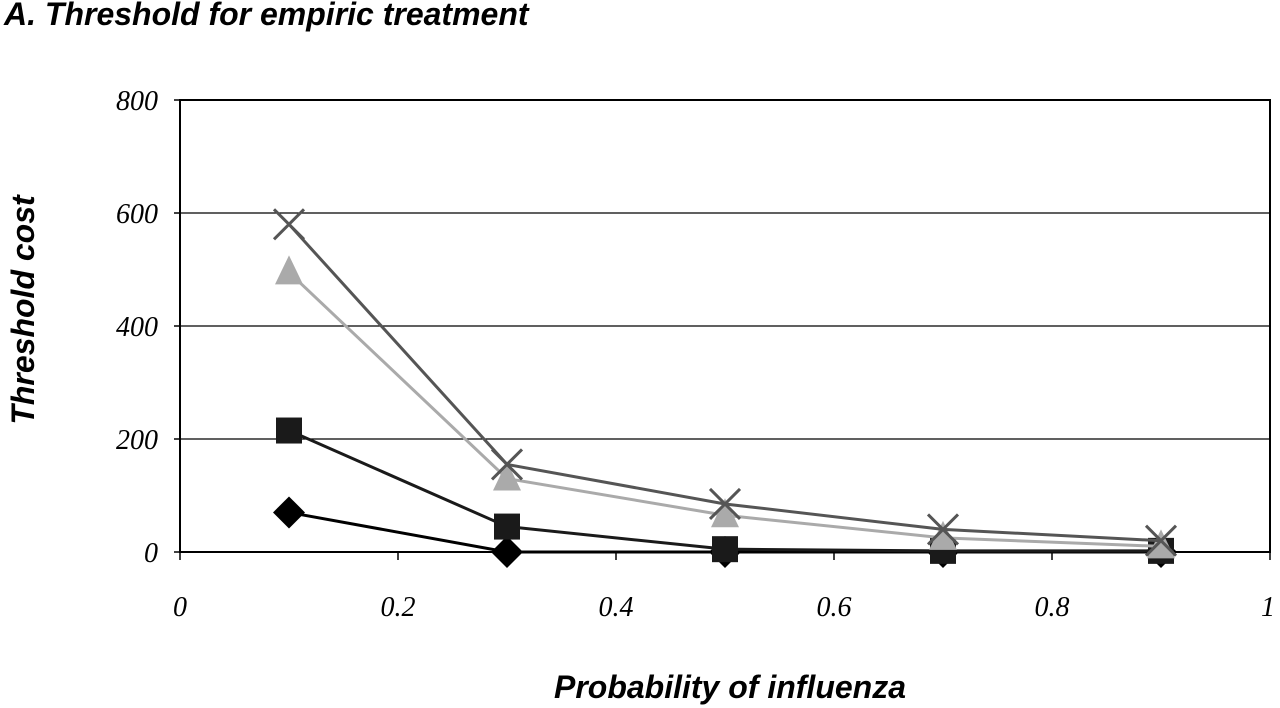 Image resolution: width=1280 pixels, height=708 pixels. Describe the element at coordinates (137, 327) in the screenshot. I see `y-tick-label: 400` at that location.